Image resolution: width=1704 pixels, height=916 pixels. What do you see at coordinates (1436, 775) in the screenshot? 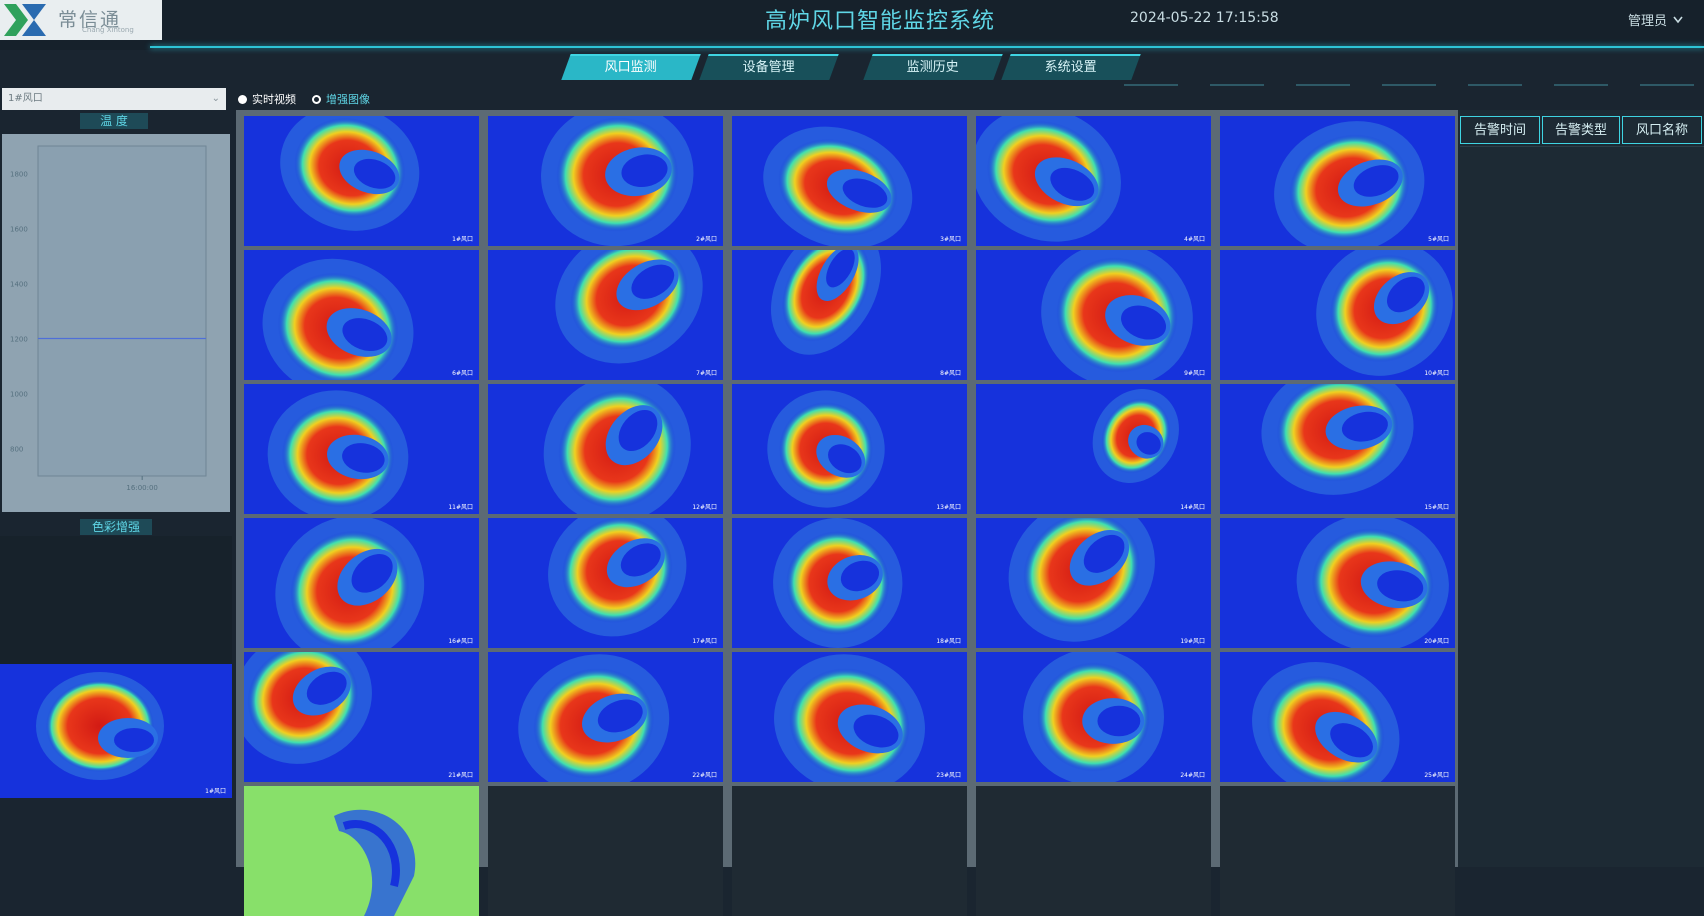
I see `camera-label: 25#风口` at bounding box center [1436, 775].